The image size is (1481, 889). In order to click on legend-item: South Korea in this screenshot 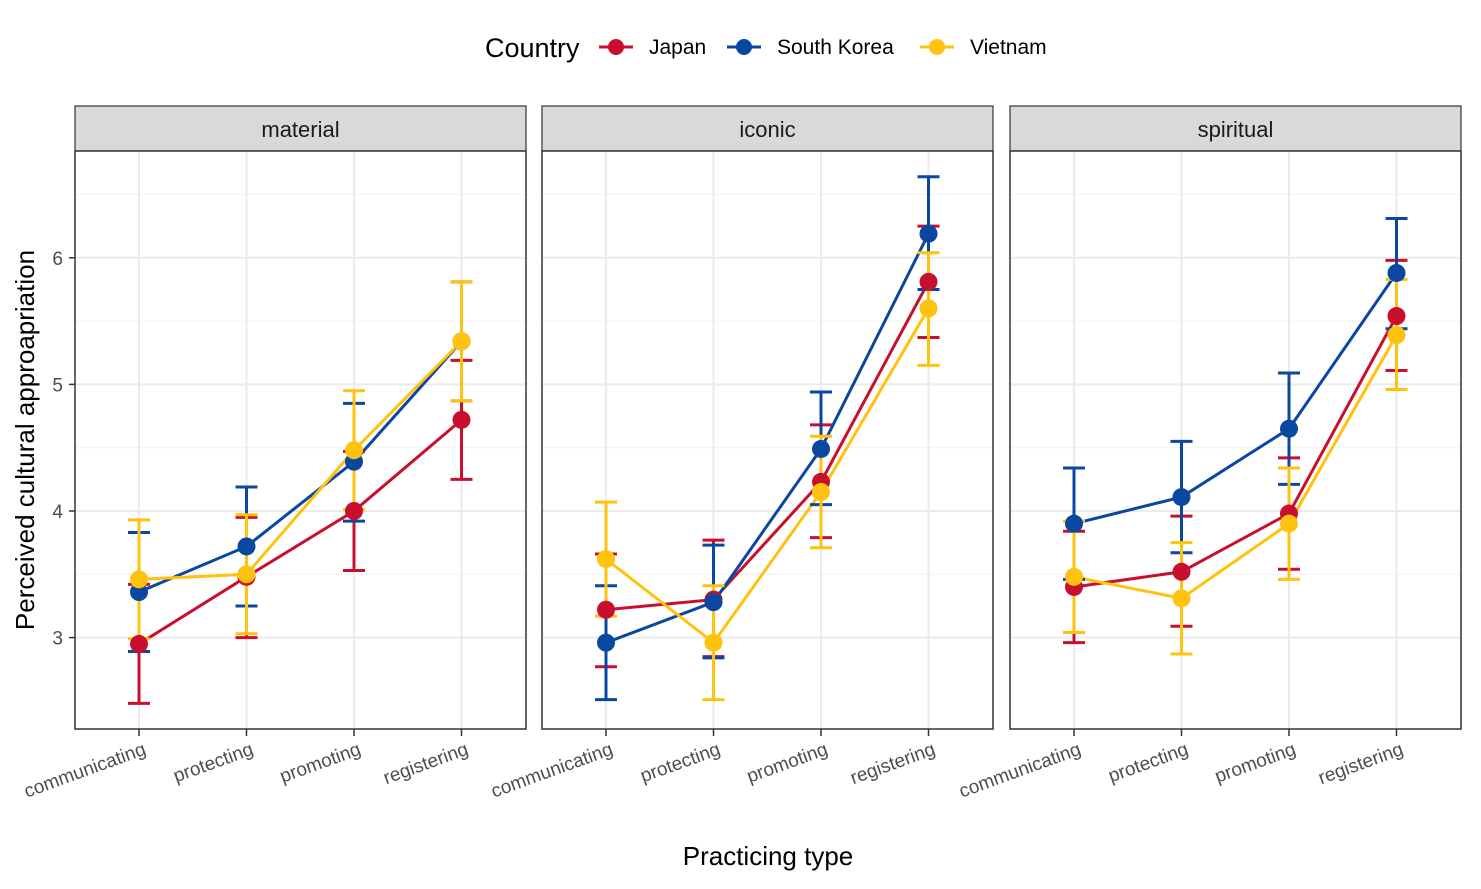, I will do `click(810, 47)`.